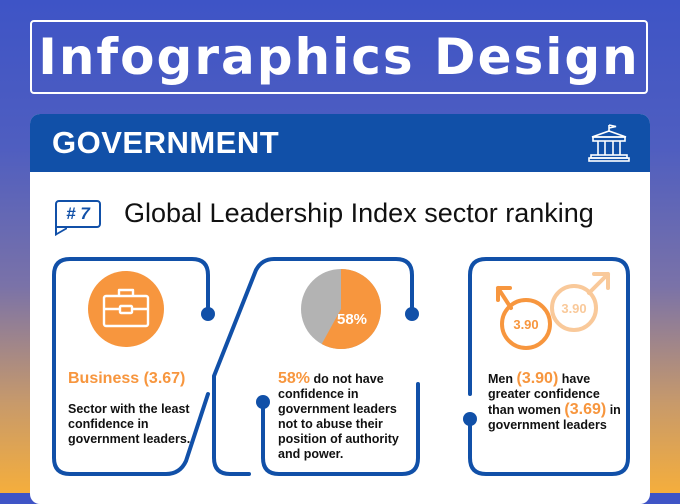 This screenshot has width=680, height=504. What do you see at coordinates (574, 379) in the screenshot?
I see `men-suffix: have` at bounding box center [574, 379].